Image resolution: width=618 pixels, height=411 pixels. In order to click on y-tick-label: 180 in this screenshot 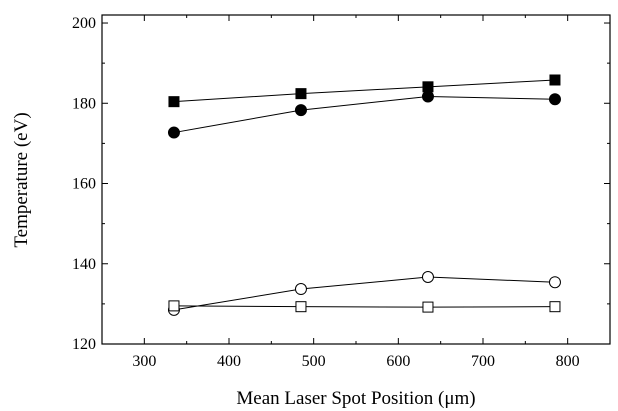, I will do `click(84, 103)`.